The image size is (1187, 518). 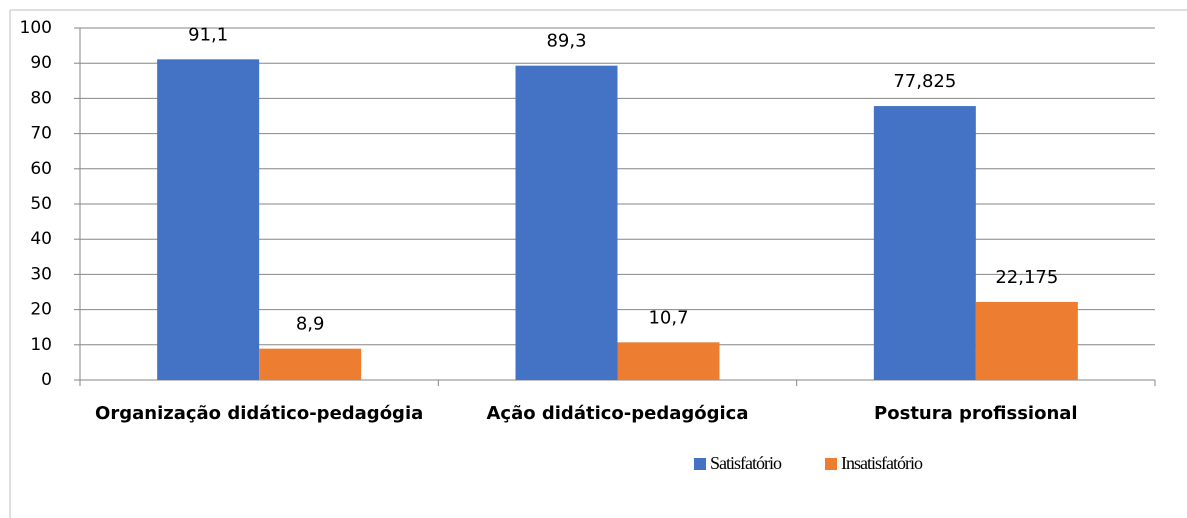 What do you see at coordinates (41, 169) in the screenshot?
I see `y-tick-label: 60` at bounding box center [41, 169].